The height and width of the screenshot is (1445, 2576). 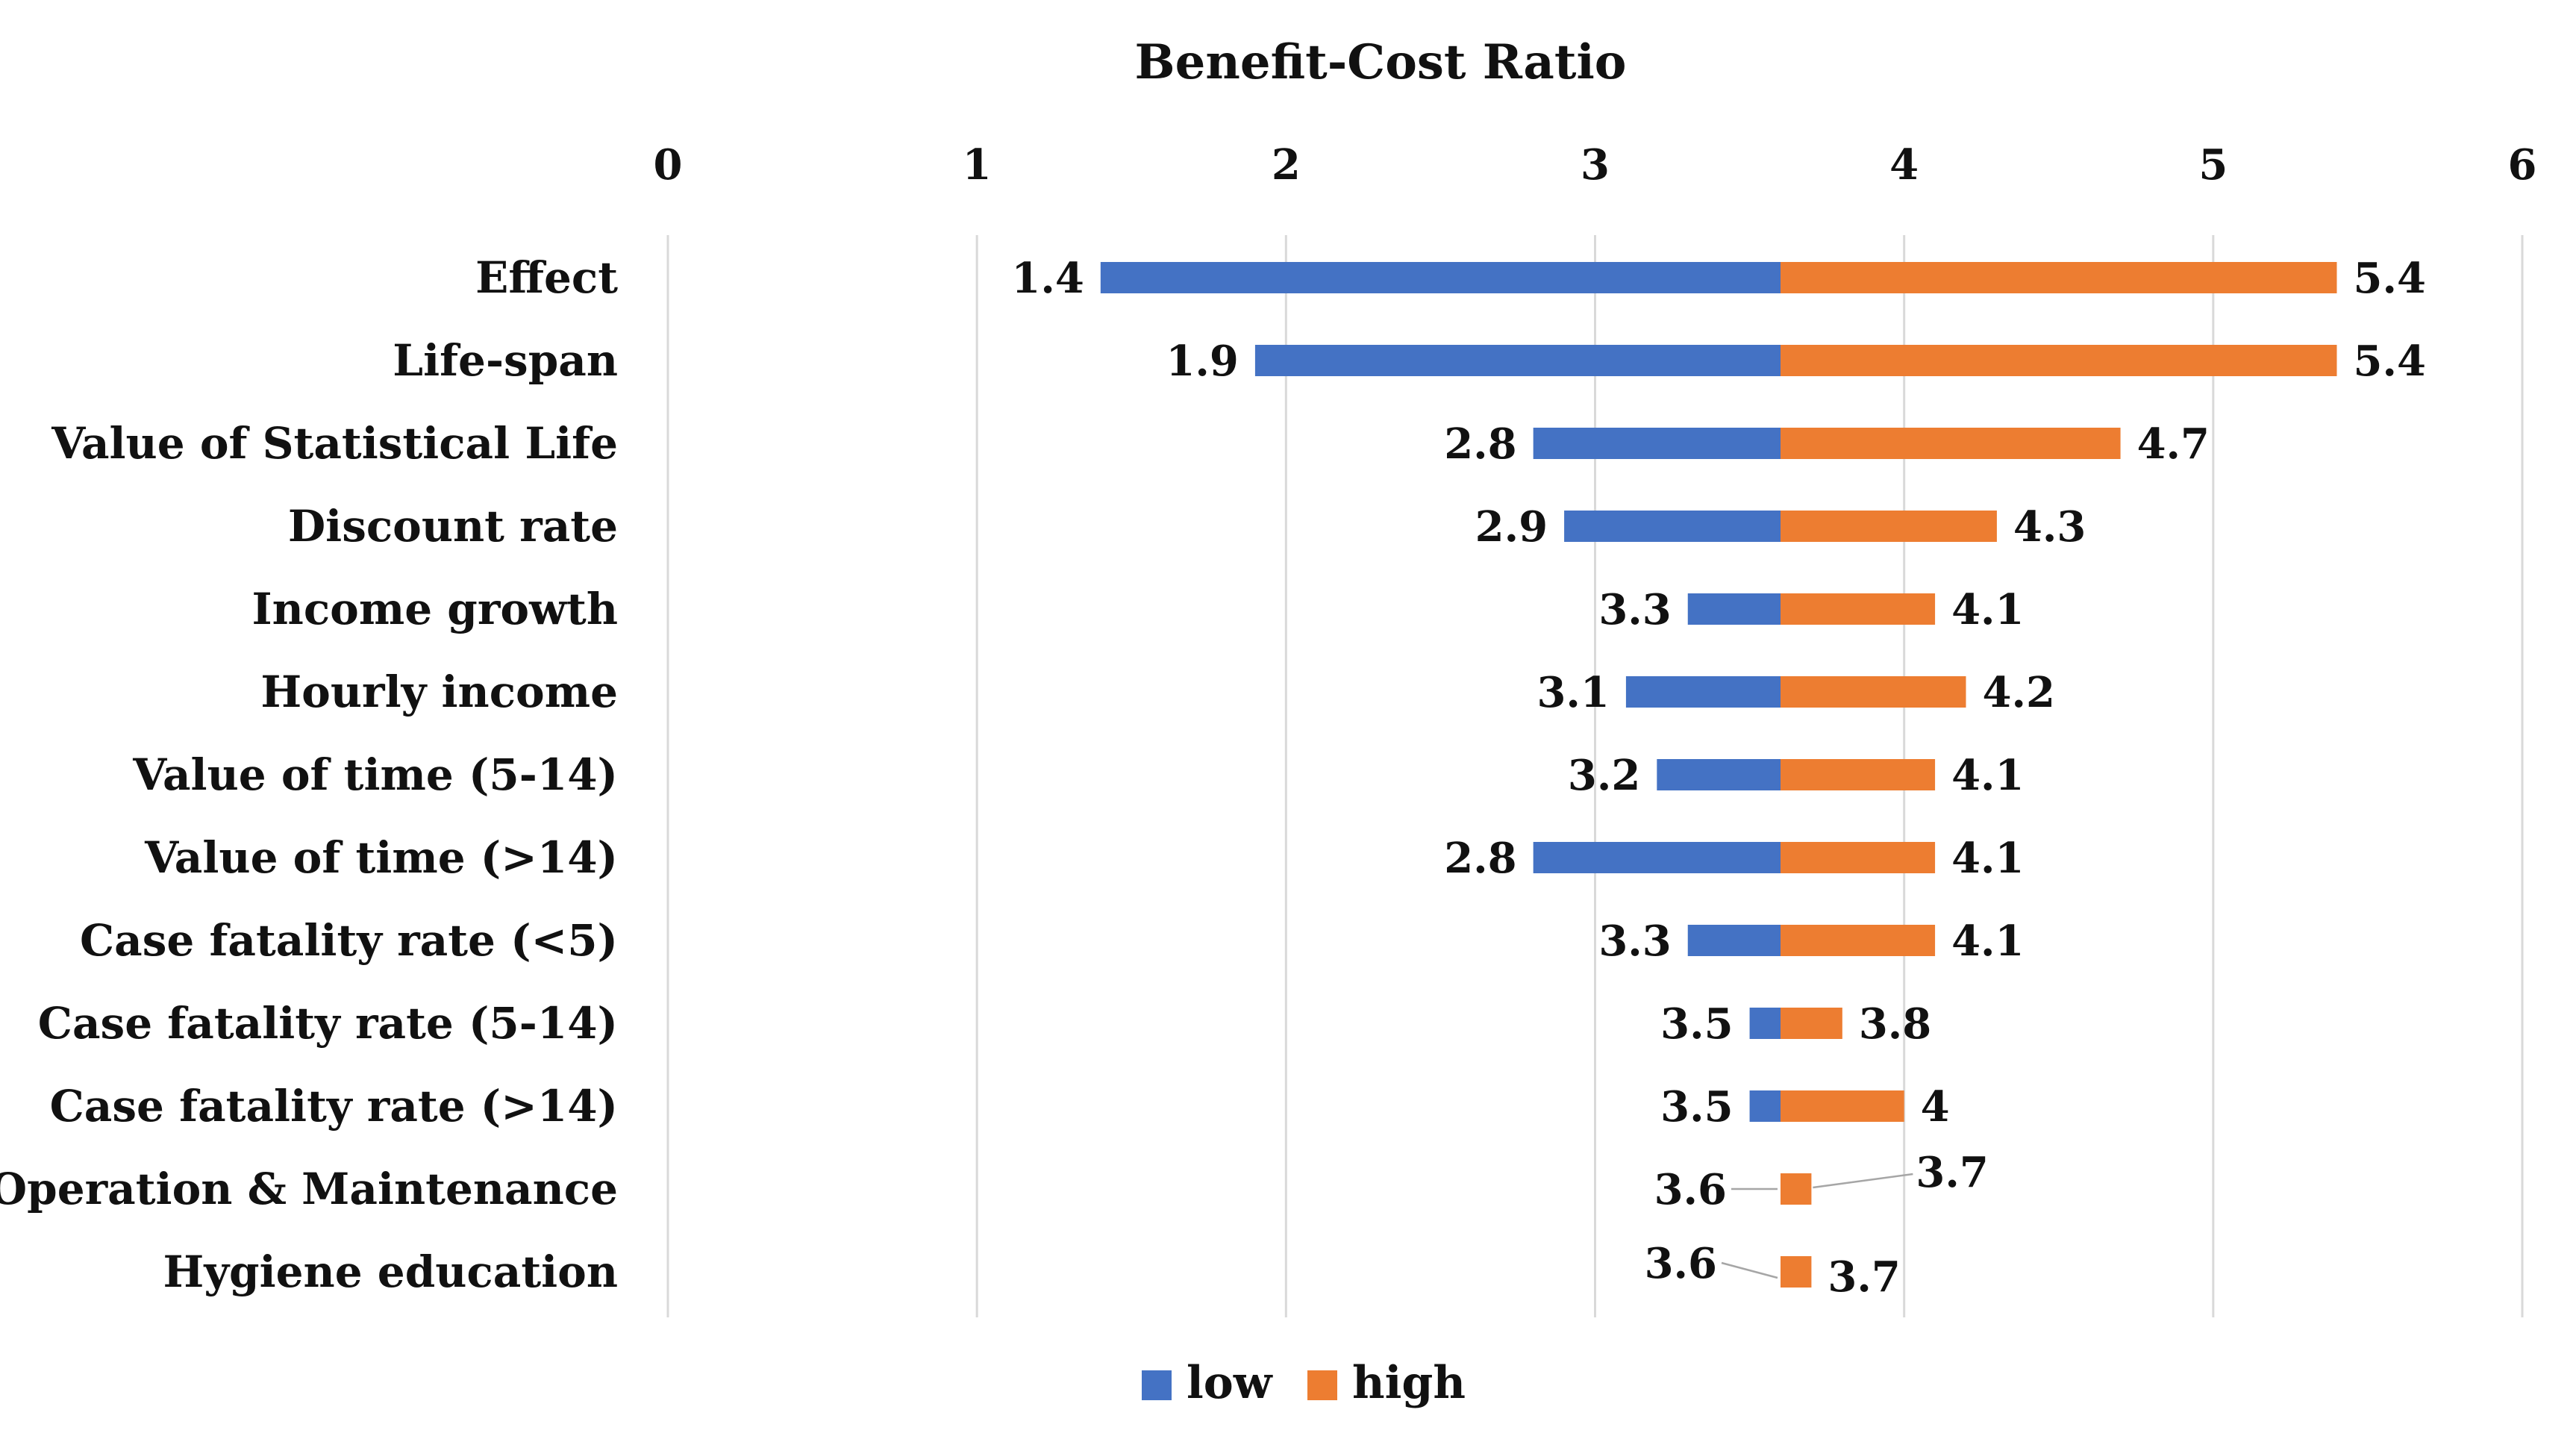 I want to click on x-axis-ticks: 0 1 2 3 4 5 6, so click(x=1595, y=165).